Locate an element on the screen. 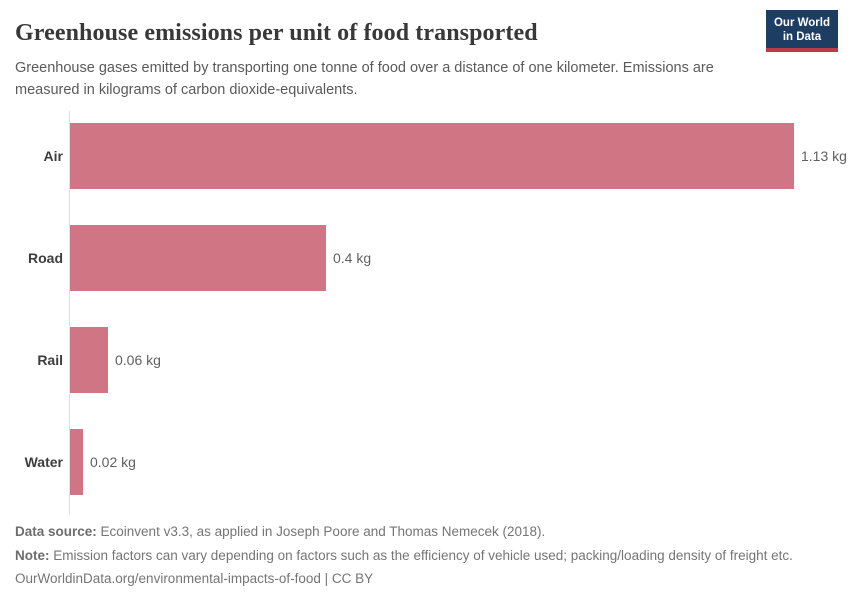  data-source-label: Data source: is located at coordinates (56, 531).